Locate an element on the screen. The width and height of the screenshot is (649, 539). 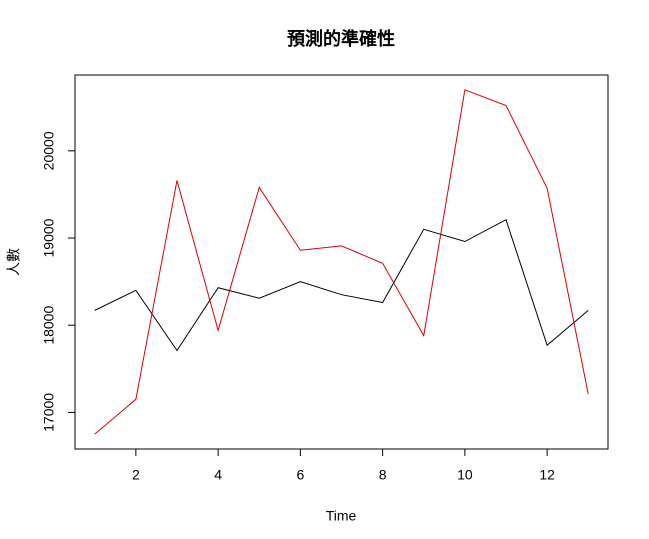
y-tick-label: 19000 is located at coordinates (49, 237).